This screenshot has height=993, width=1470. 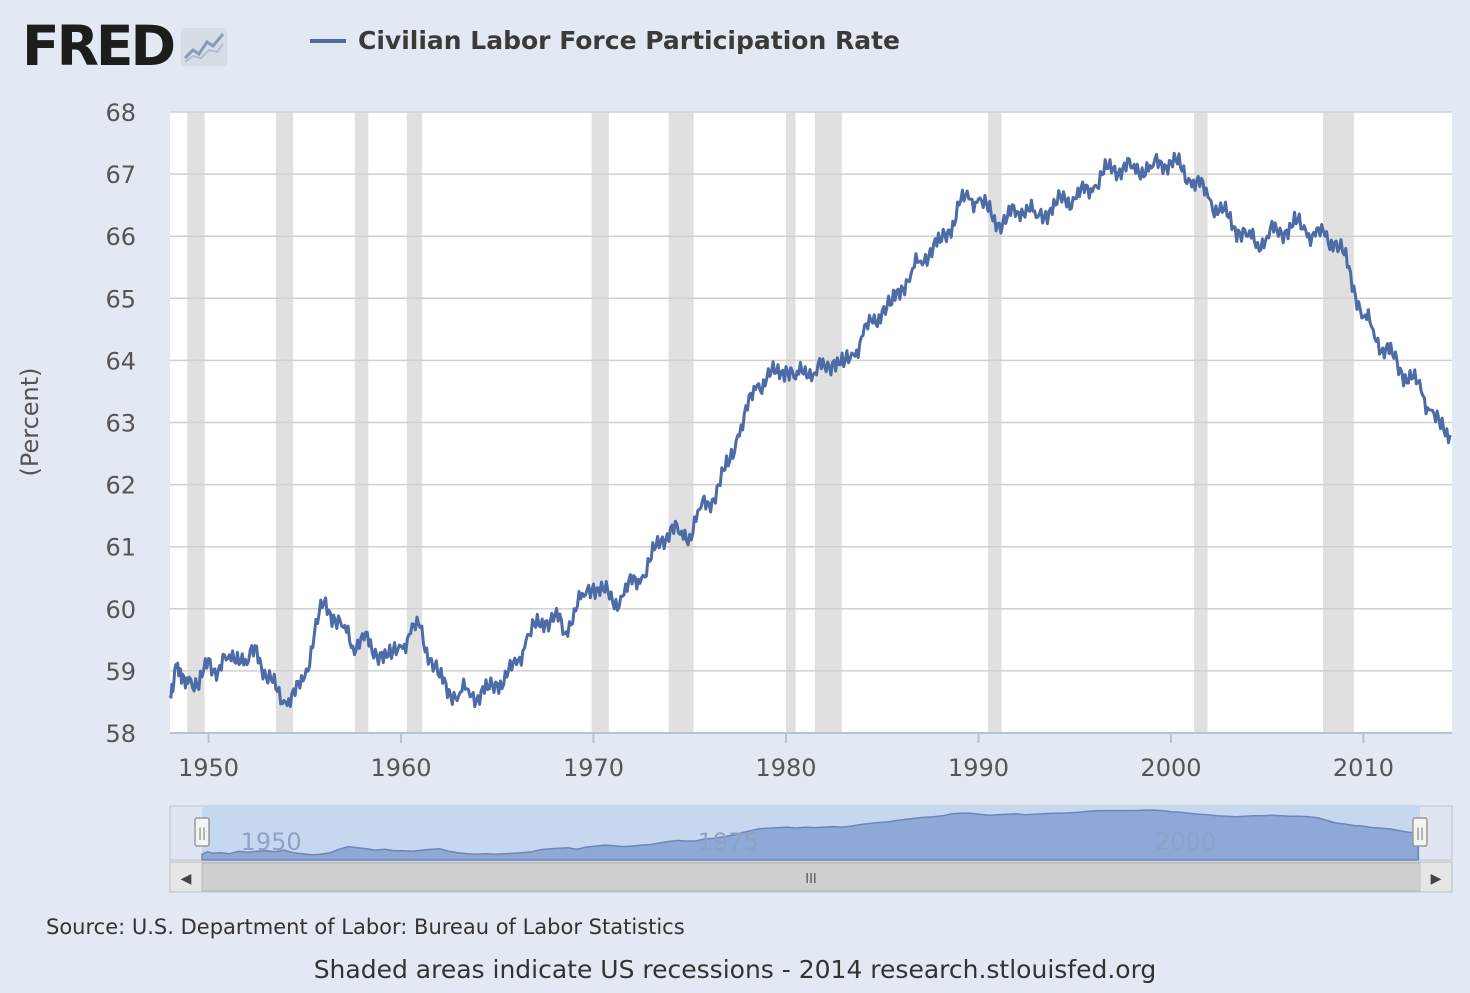 I want to click on legend-series-label: Civilian Labor Force Participation Rate, so click(x=629, y=40).